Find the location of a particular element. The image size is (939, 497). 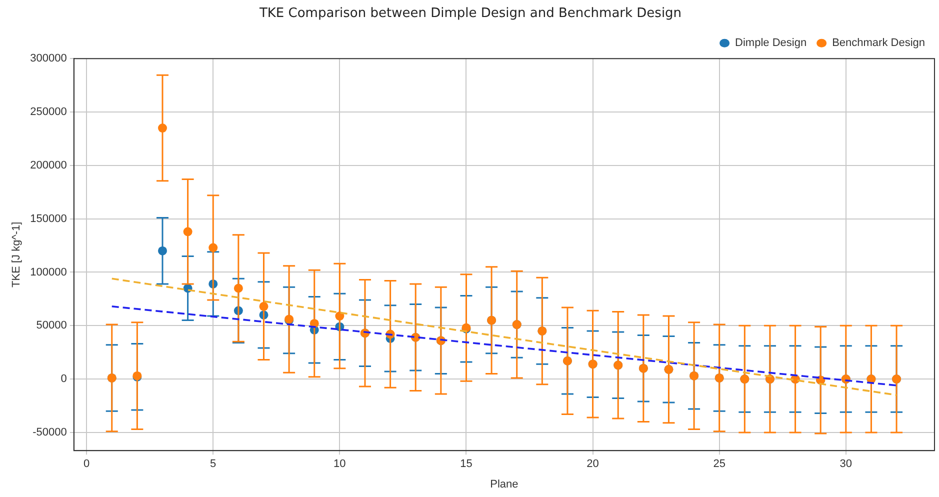

x-tick-label: 5 is located at coordinates (213, 464).